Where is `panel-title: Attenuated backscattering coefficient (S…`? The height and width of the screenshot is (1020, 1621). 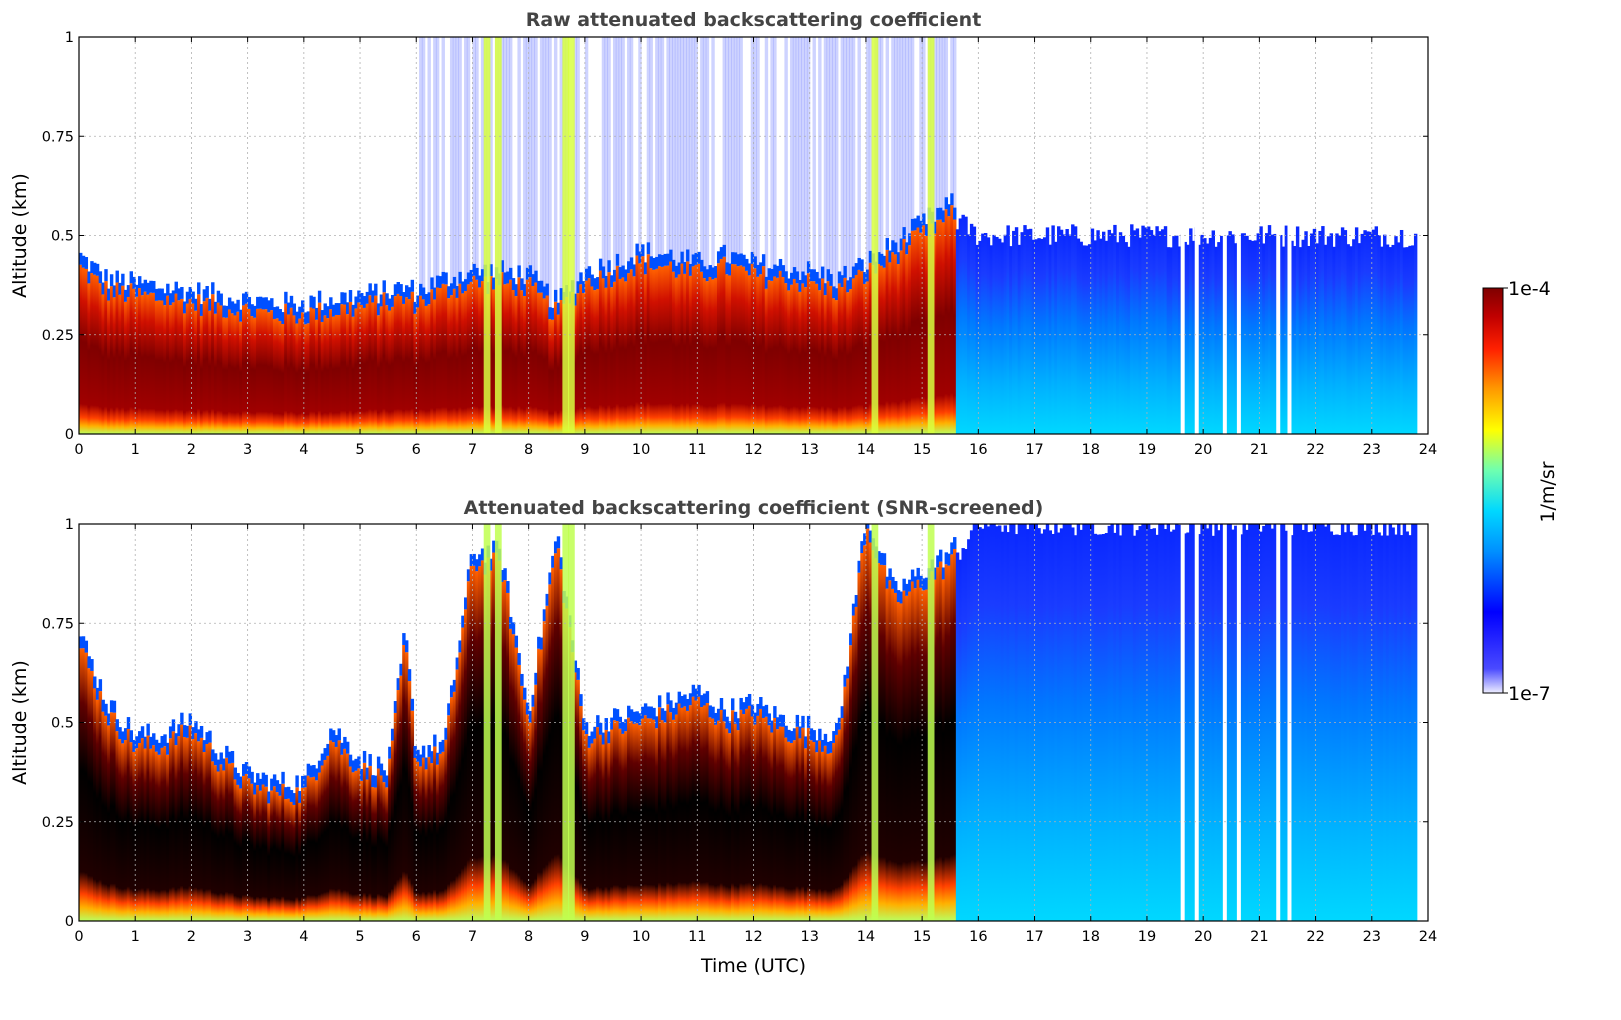
panel-title: Attenuated backscattering coefficient (S… is located at coordinates (754, 508).